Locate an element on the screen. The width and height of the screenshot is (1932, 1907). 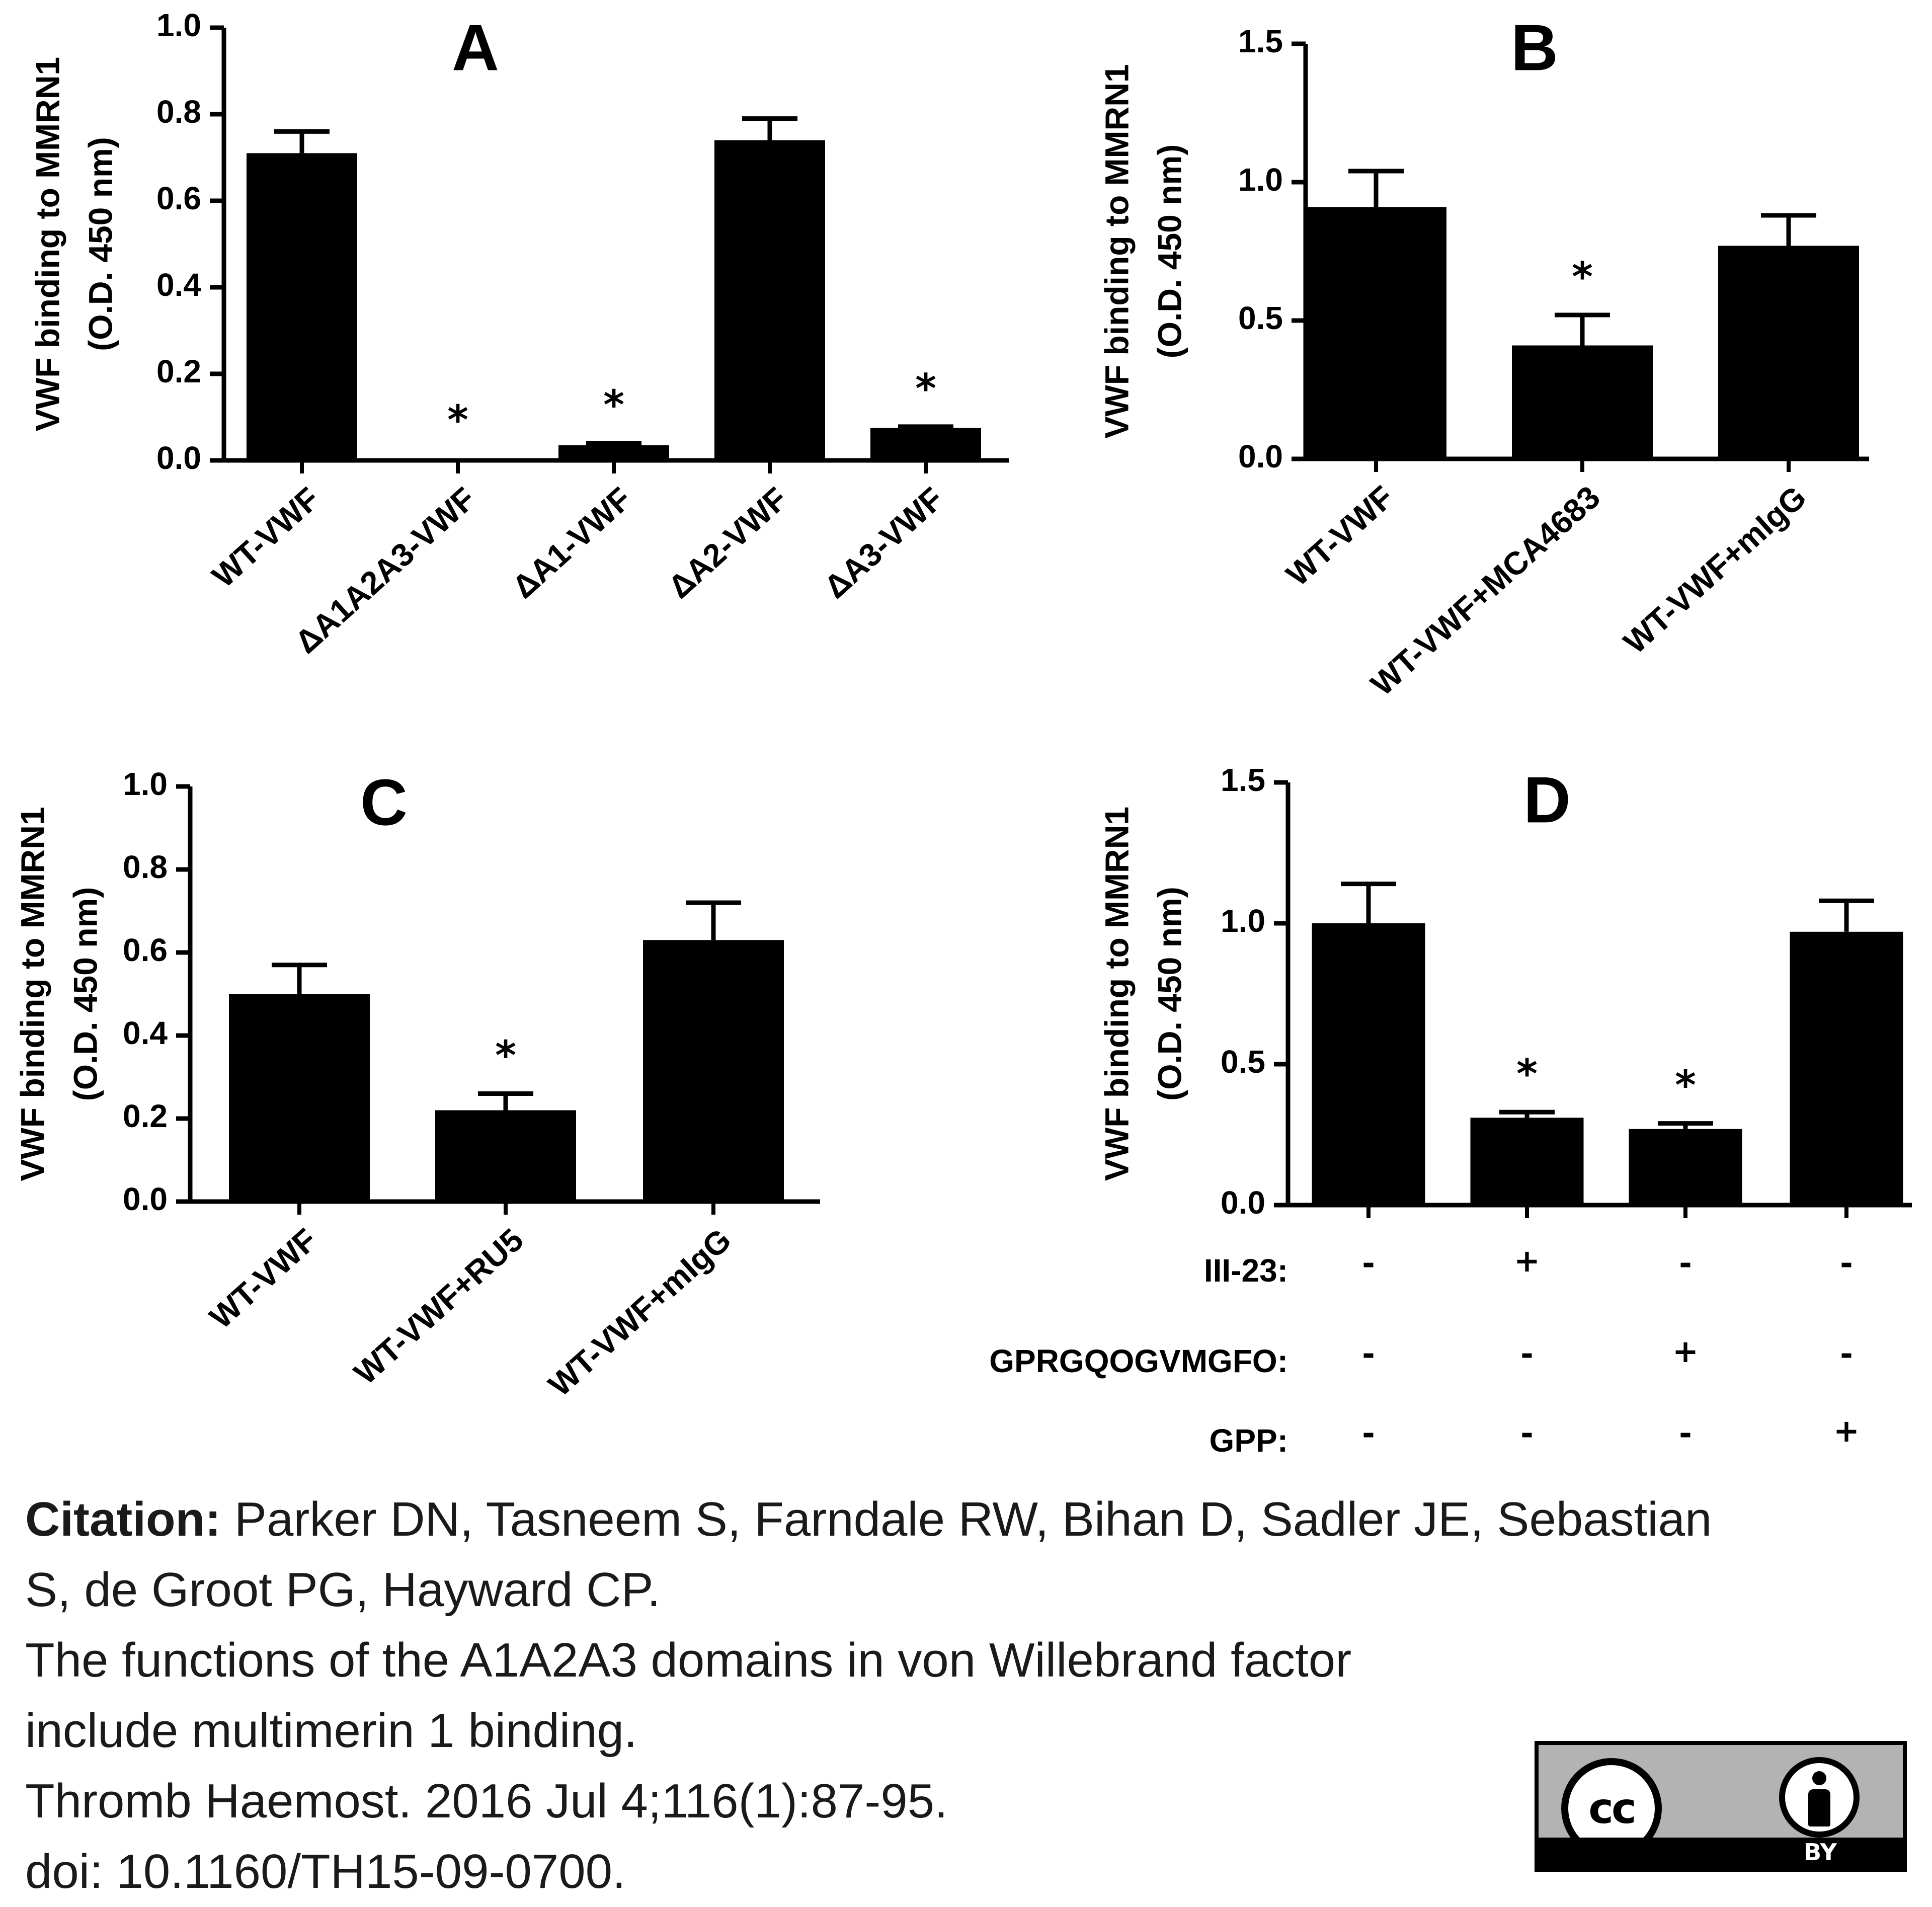
x-category-label: ΔA2-VWF is located at coordinates (728, 542).